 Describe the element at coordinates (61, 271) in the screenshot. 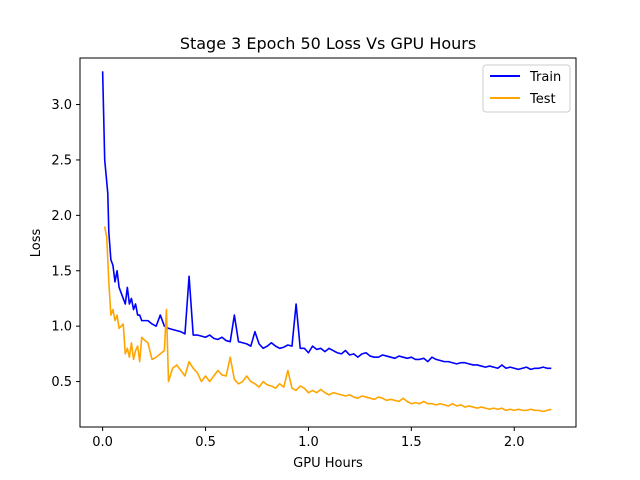

I see `y-tick-label: 1.5` at that location.